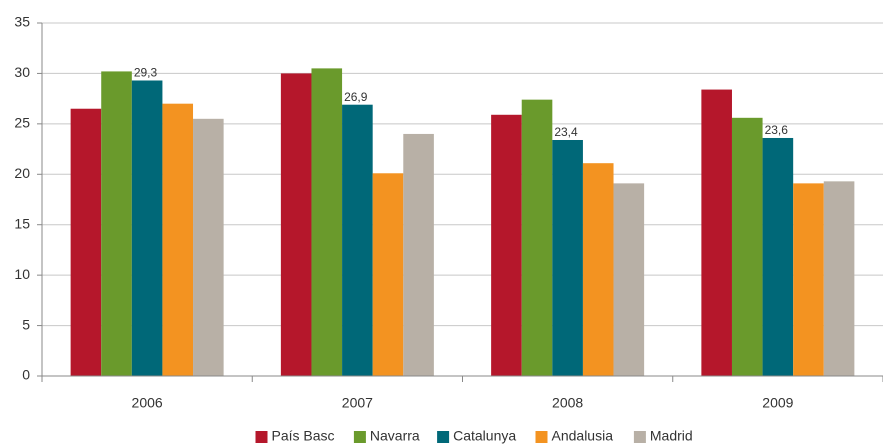 The width and height of the screenshot is (883, 447). What do you see at coordinates (395, 436) in the screenshot?
I see `legend-label: Navarra` at bounding box center [395, 436].